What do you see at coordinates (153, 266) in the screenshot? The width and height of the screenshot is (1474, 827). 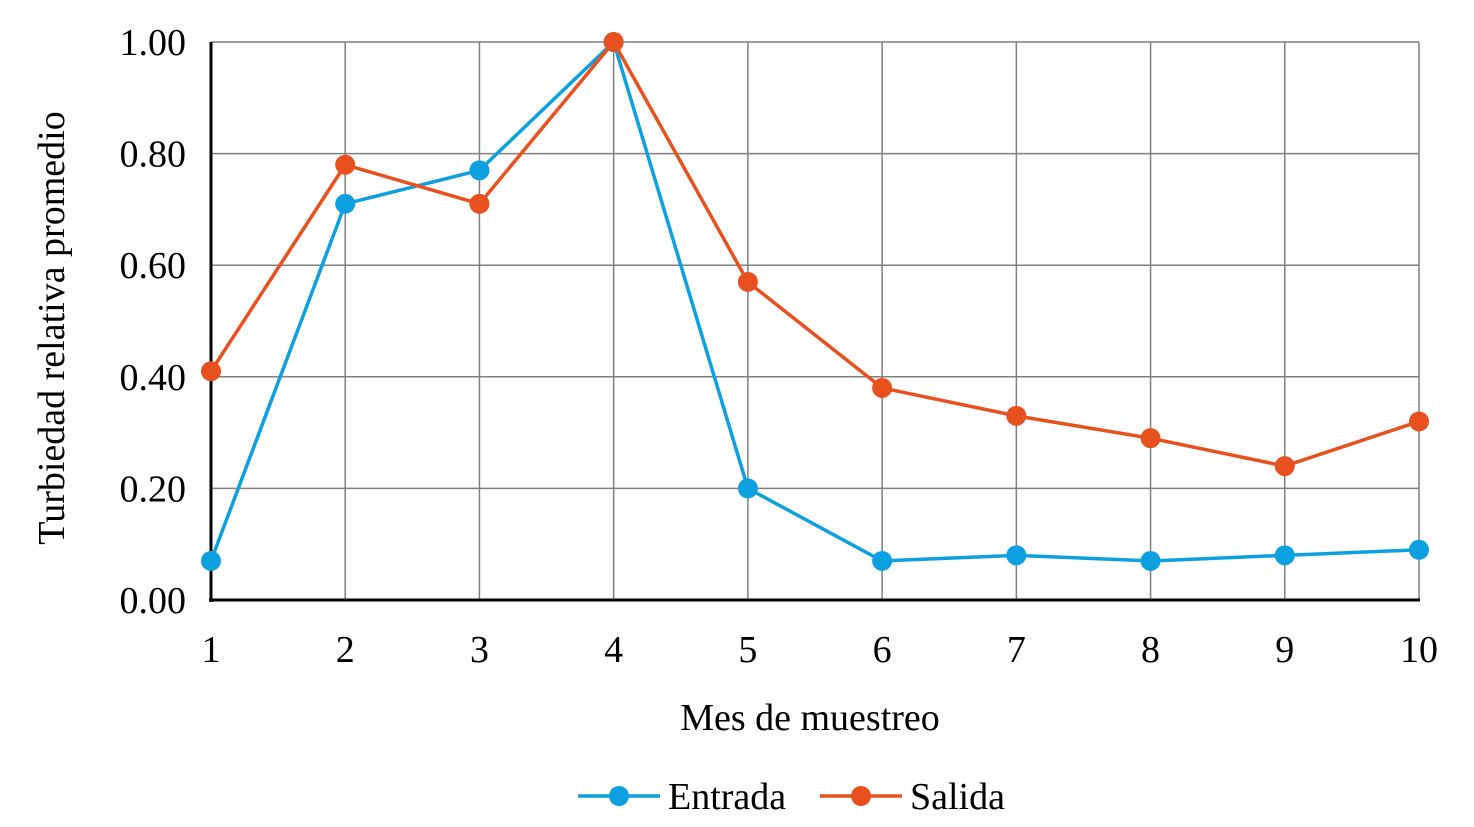 I see `y-tick-label: 0.60` at bounding box center [153, 266].